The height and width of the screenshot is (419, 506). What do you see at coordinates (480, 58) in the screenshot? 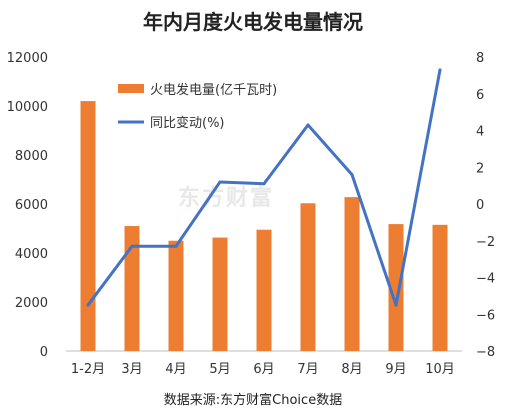
I see `y-right-tick-label: 8` at bounding box center [480, 58].